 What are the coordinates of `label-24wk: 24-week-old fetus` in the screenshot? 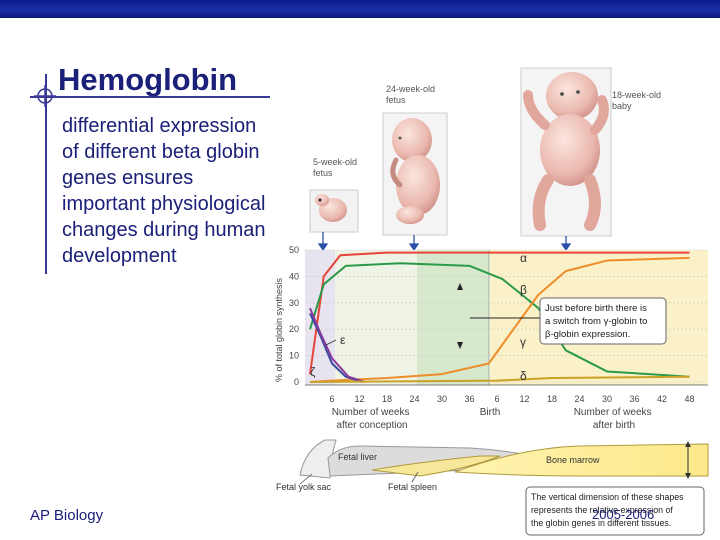 It's located at (412, 94).